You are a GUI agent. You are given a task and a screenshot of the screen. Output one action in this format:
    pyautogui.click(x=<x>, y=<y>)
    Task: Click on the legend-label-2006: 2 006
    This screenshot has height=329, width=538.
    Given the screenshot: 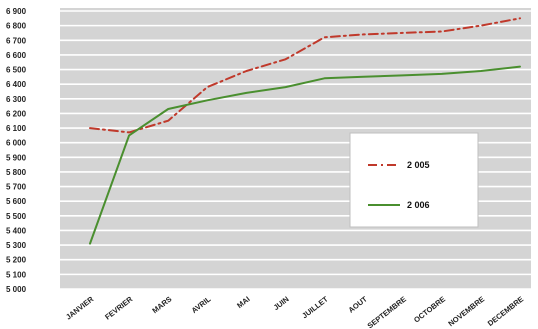 What is the action you would take?
    pyautogui.click(x=418, y=205)
    